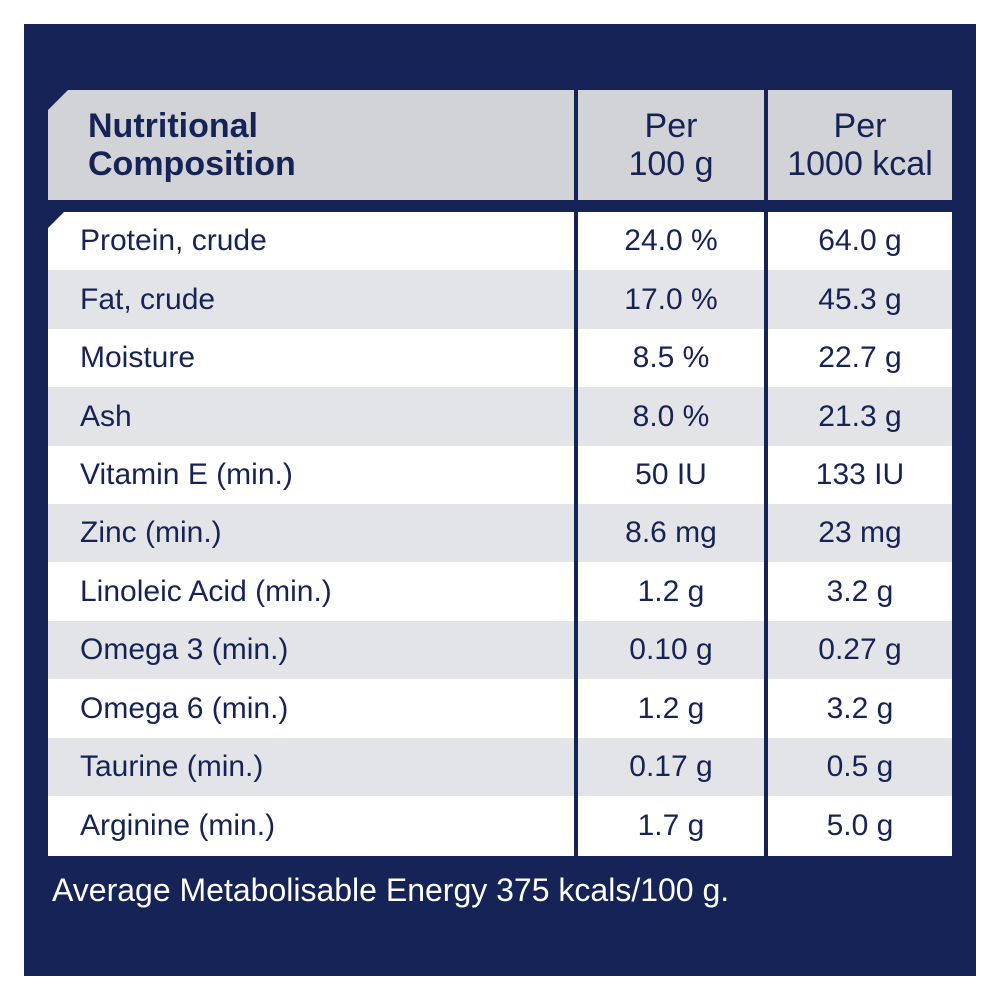 The image size is (1000, 1000). I want to click on row-per-1000kcal: 45.3 g, so click(860, 300).